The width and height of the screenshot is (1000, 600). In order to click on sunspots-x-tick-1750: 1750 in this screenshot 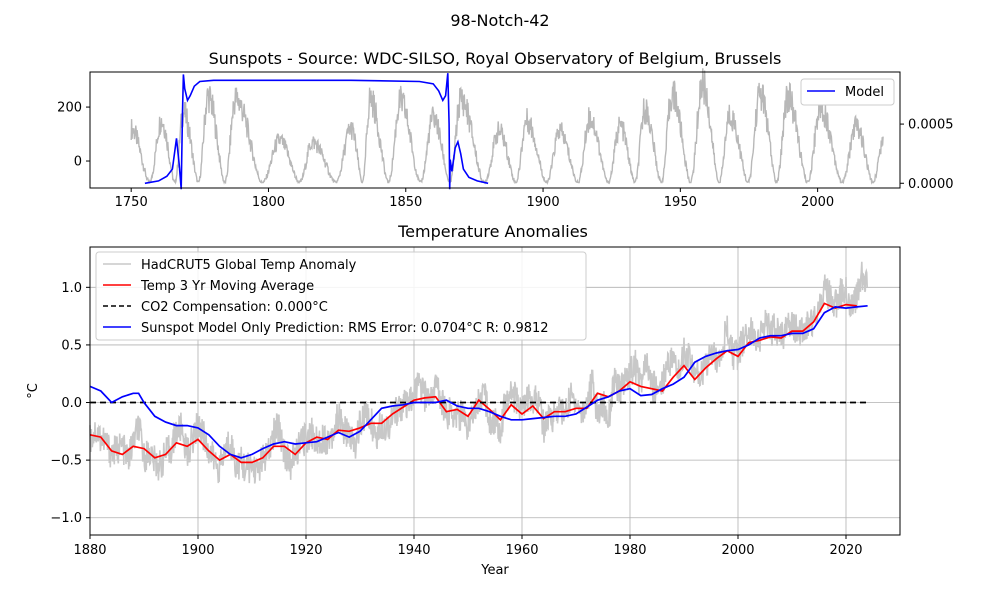, I will do `click(131, 202)`.